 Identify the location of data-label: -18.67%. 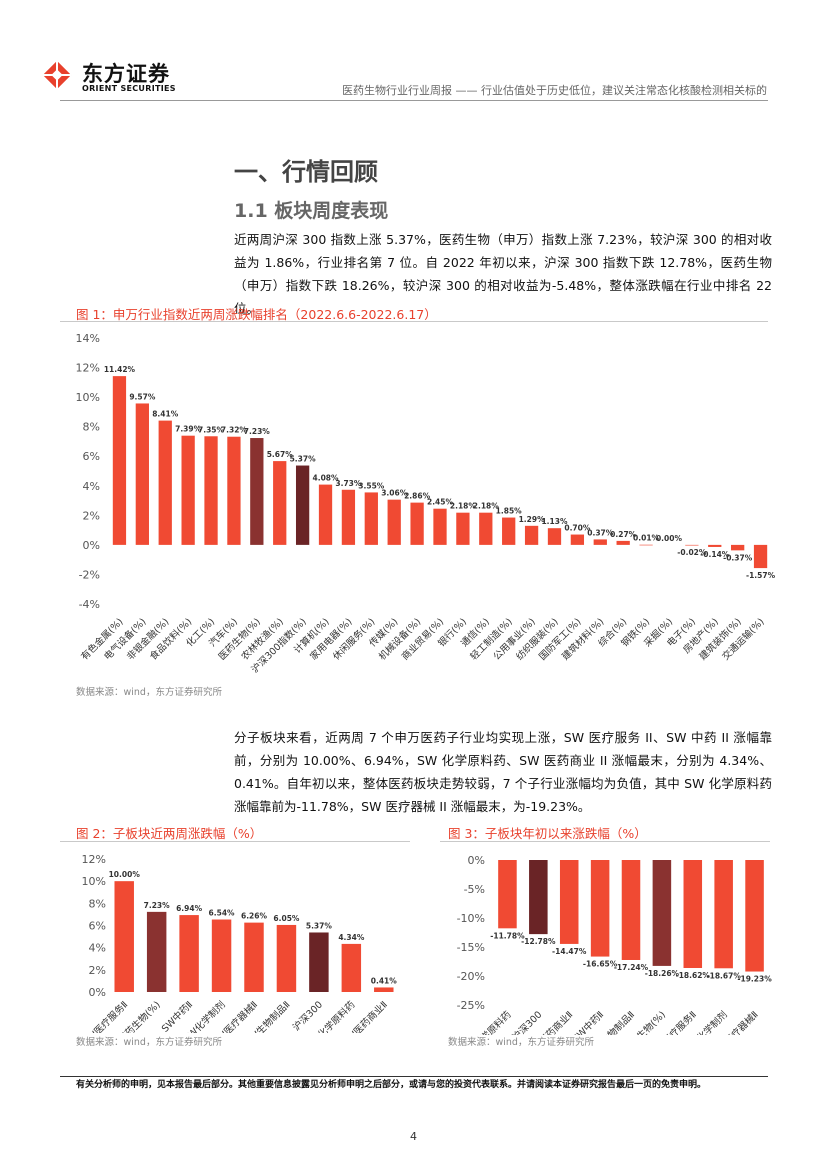
(723, 975).